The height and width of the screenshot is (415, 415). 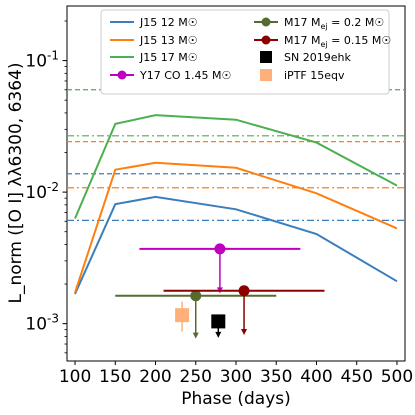 I want to click on x-tick-label: 200, so click(x=155, y=377).